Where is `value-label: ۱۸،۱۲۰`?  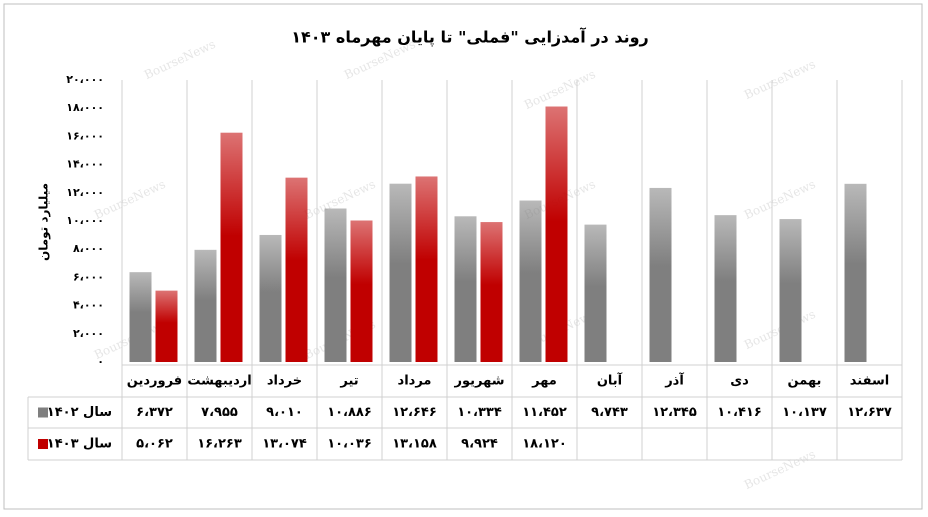
value-label: ۱۸،۱۲۰ is located at coordinates (544, 444).